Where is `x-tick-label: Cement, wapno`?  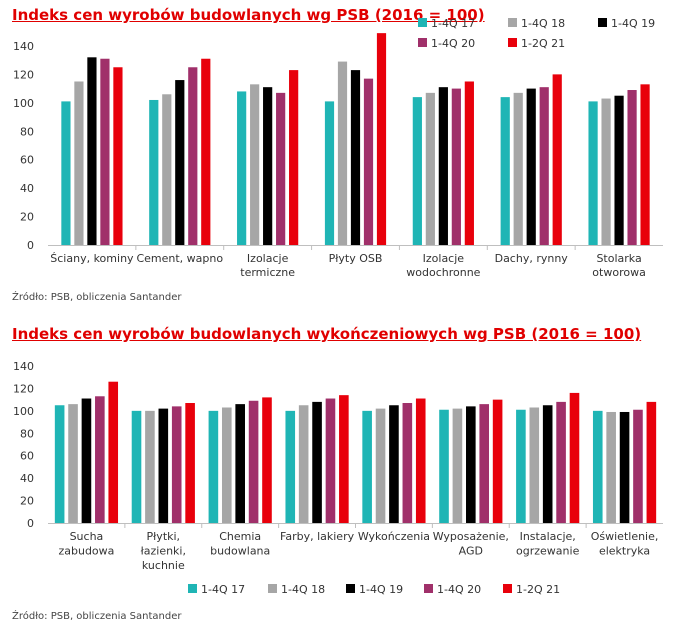
x-tick-label: Cement, wapno is located at coordinates (179, 258).